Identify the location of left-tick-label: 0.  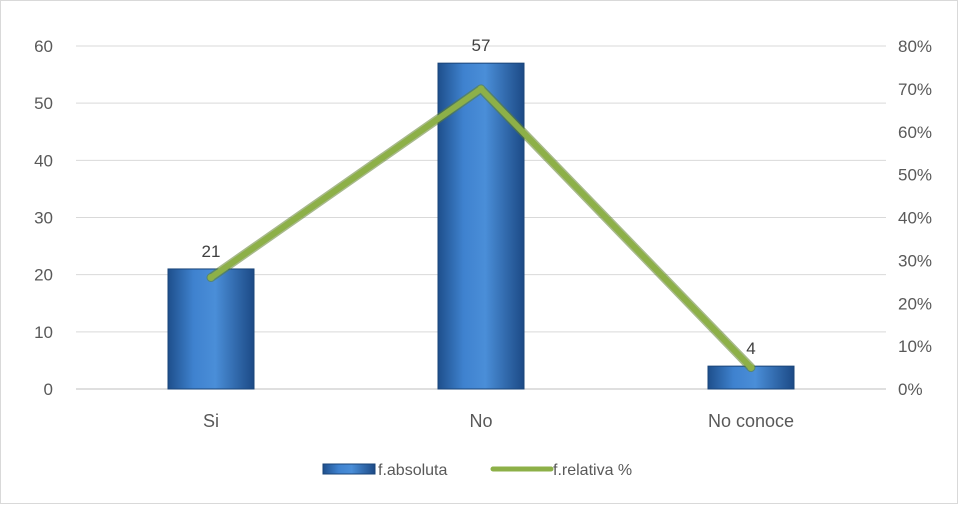
(48, 389).